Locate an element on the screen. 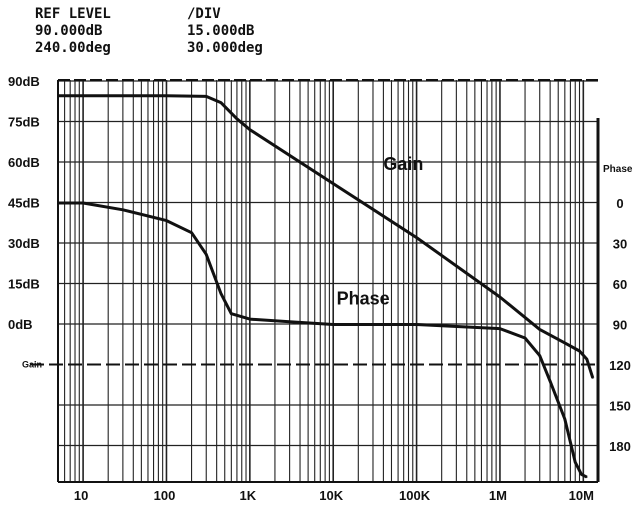 The height and width of the screenshot is (508, 639). y-left-tick-label: 90dB is located at coordinates (24, 81).